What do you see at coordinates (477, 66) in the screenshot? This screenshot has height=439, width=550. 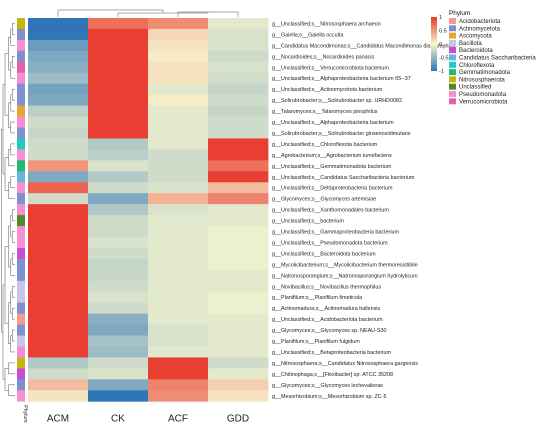 I see `legend-label: Chloroflexota` at bounding box center [477, 66].